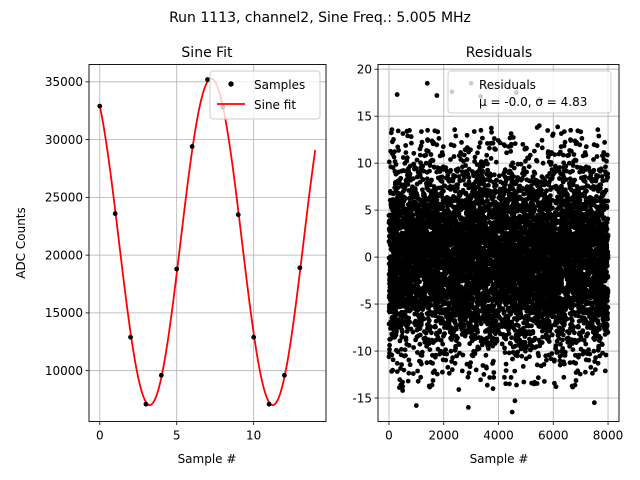 This screenshot has width=640, height=480. I want to click on legend-samples-marker, so click(231, 84).